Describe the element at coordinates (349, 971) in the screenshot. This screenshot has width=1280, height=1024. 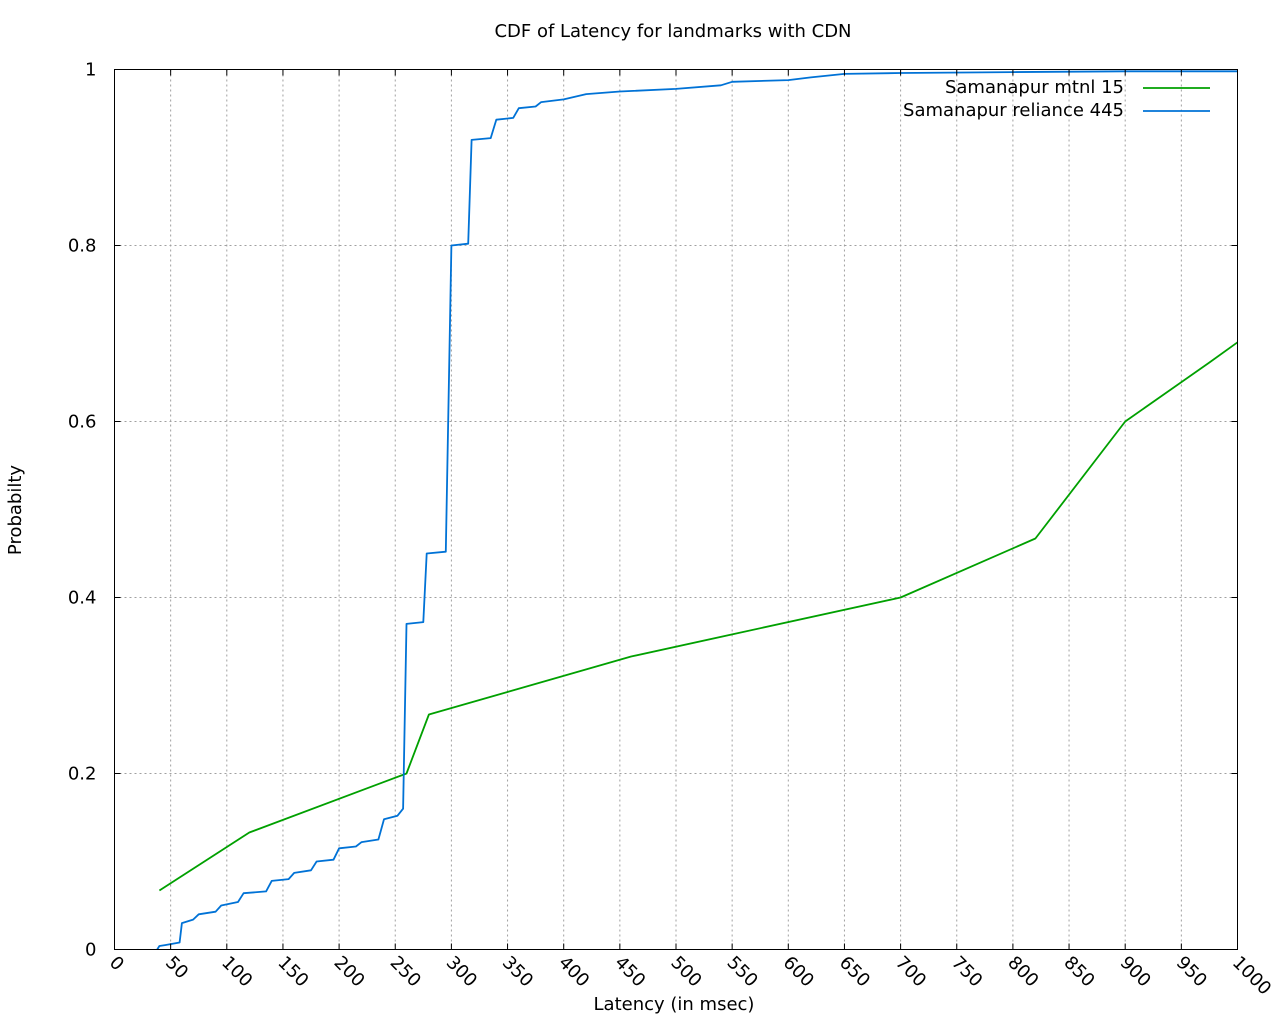
I see `x-tick-label: 200` at that location.